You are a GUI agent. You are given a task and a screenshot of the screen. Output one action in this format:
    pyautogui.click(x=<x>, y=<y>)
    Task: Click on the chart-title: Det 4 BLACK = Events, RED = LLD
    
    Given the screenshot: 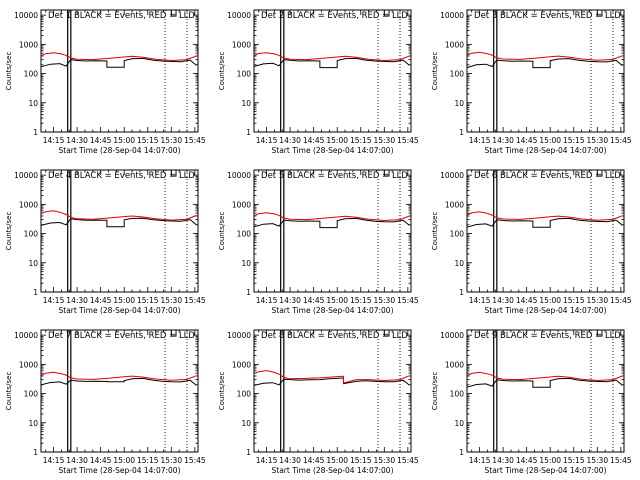 What is the action you would take?
    pyautogui.click(x=121, y=176)
    